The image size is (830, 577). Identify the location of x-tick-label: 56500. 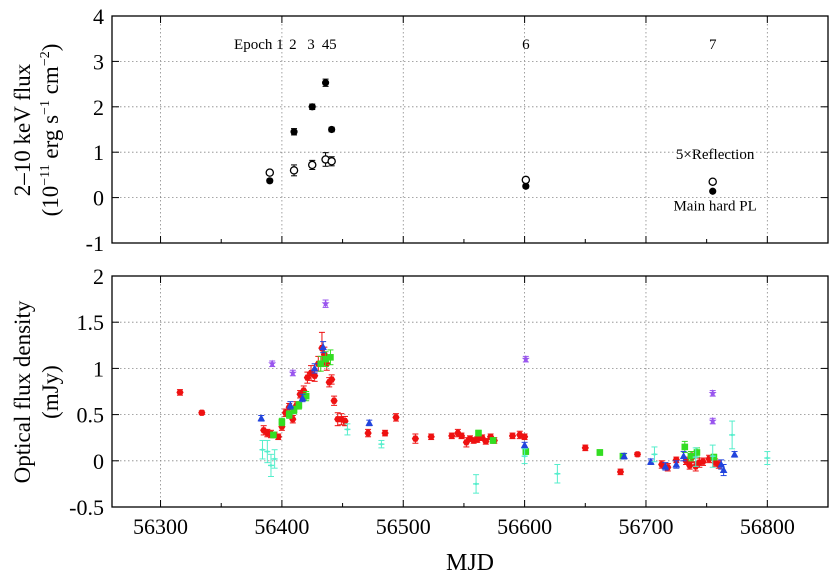
(403, 526).